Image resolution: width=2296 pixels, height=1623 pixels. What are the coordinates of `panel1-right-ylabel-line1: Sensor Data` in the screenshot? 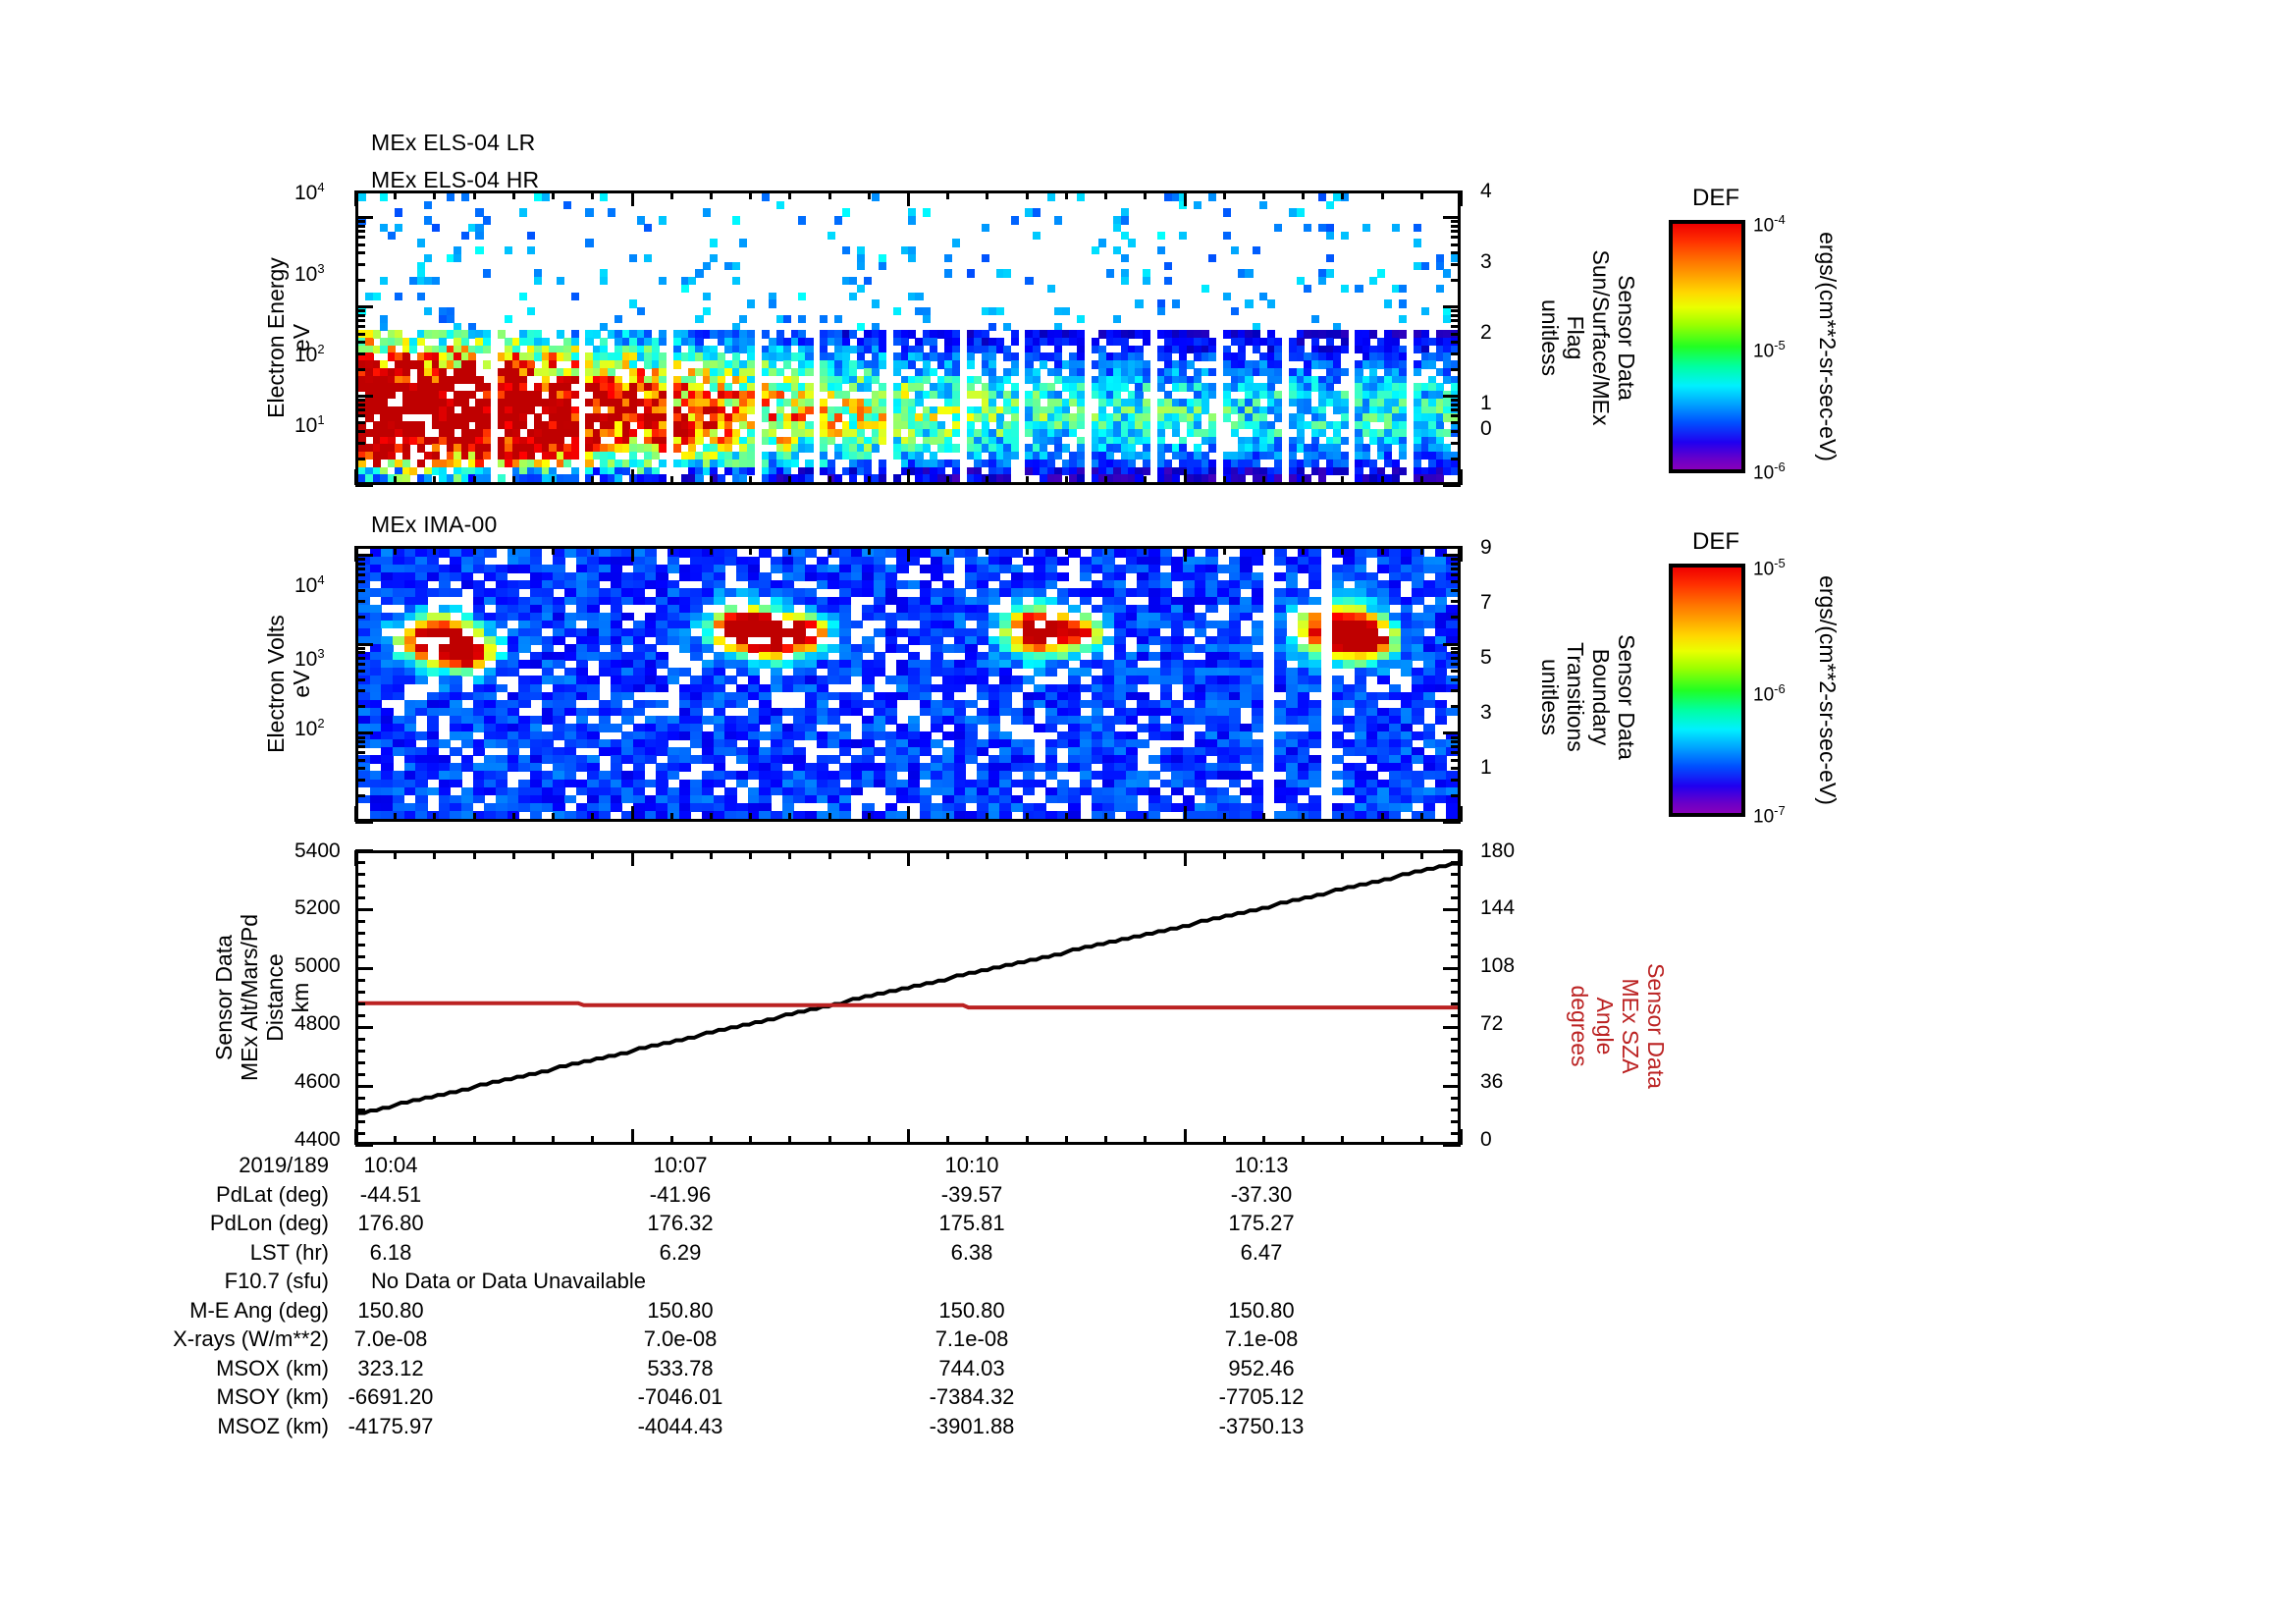 It's located at (1626, 338).